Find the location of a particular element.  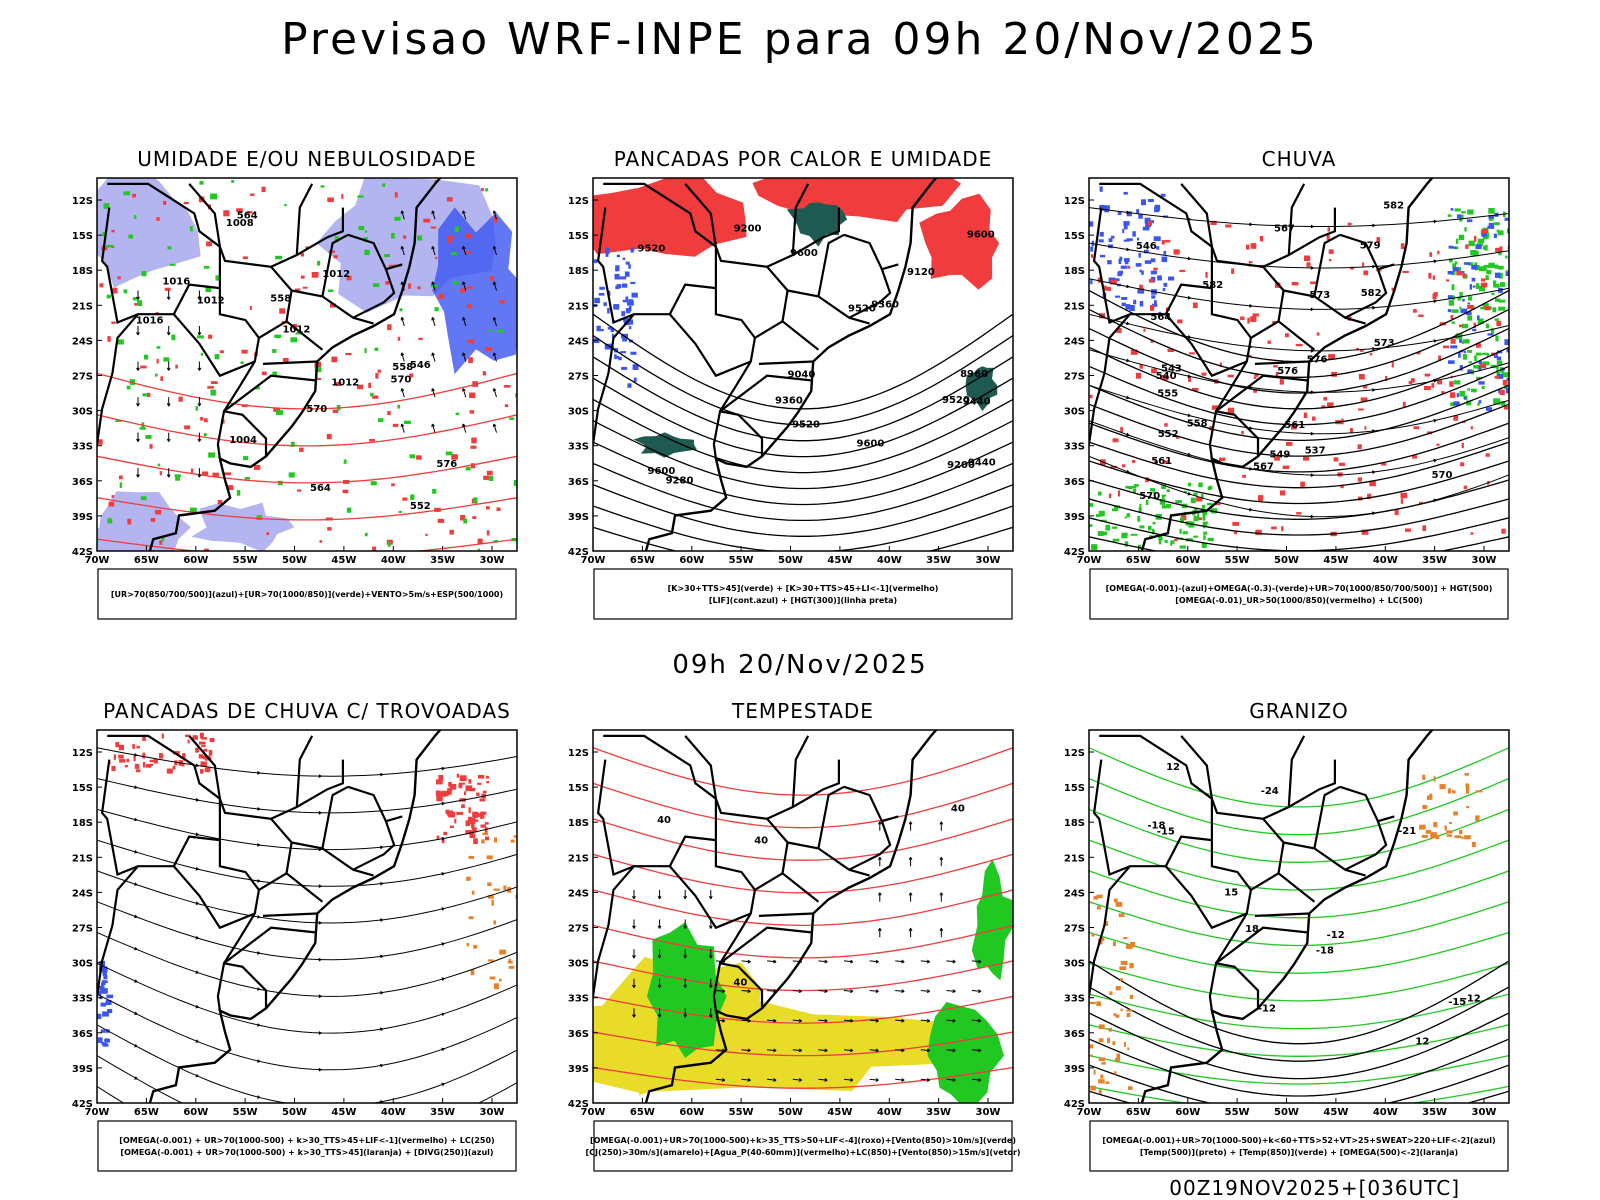

contour-label: -12 is located at coordinates (1472, 999).